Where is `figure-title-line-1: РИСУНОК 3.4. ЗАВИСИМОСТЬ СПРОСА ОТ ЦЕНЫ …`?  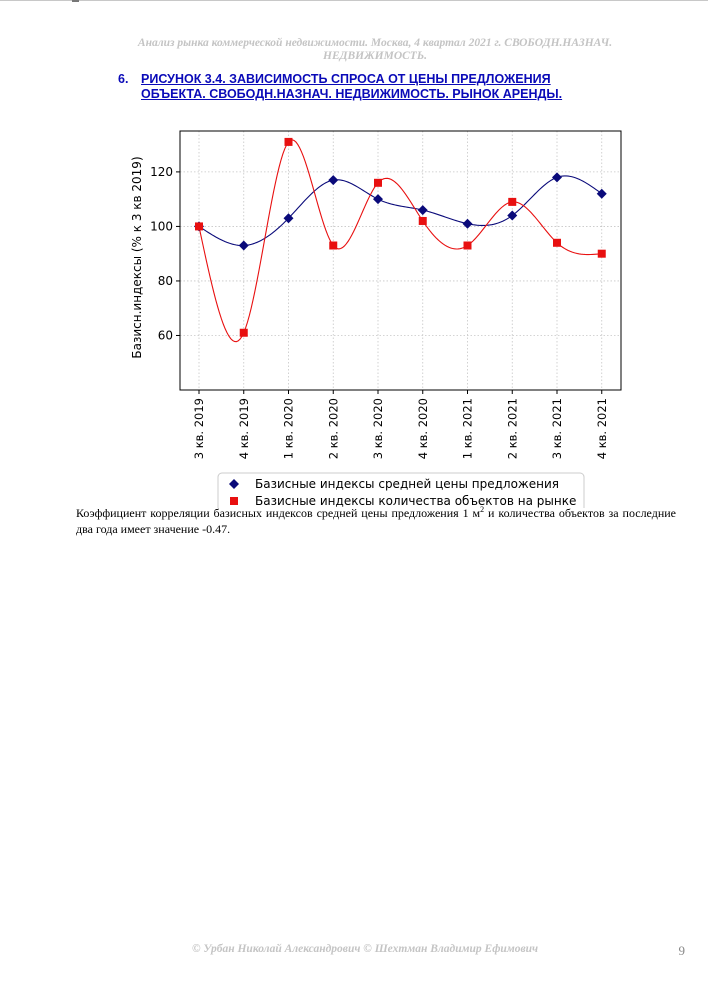 figure-title-line-1: РИСУНОК 3.4. ЗАВИСИМОСТЬ СПРОСА ОТ ЦЕНЫ … is located at coordinates (346, 79).